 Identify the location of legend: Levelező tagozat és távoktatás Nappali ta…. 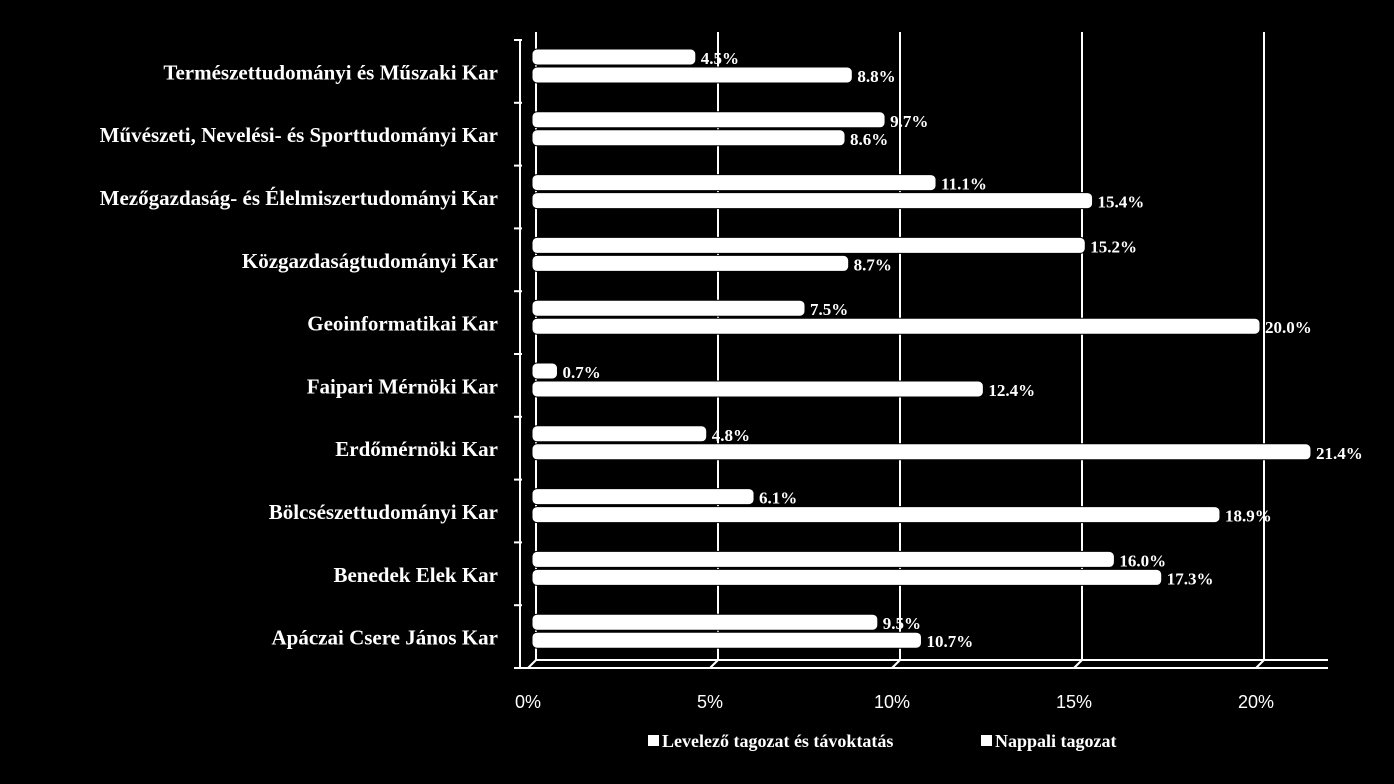
(882, 741).